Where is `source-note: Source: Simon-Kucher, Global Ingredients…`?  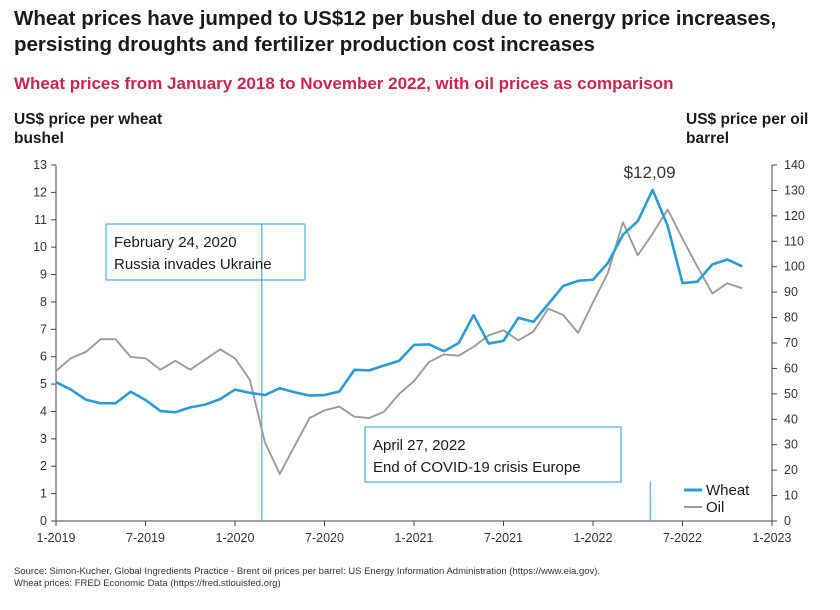
source-note: Source: Simon-Kucher, Global Ingredients… is located at coordinates (307, 578).